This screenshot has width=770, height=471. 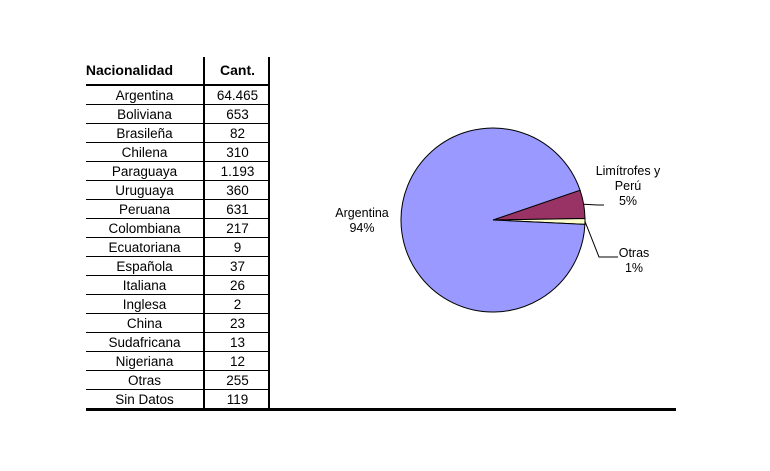 What do you see at coordinates (237, 304) in the screenshot?
I see `count-cell: 2` at bounding box center [237, 304].